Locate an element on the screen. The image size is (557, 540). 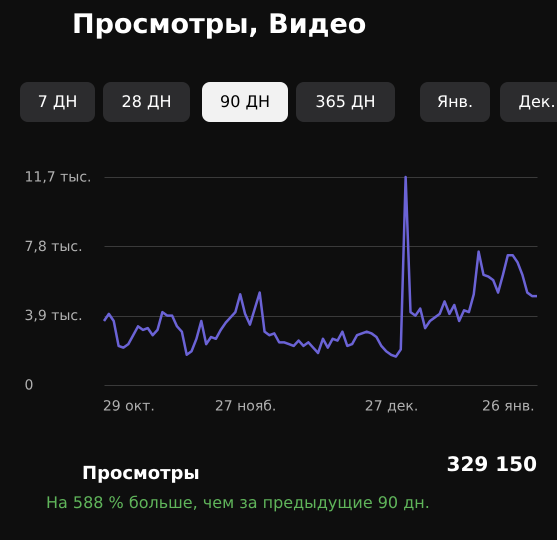
y-tick-label: 7,8 тыс. is located at coordinates (53, 246).